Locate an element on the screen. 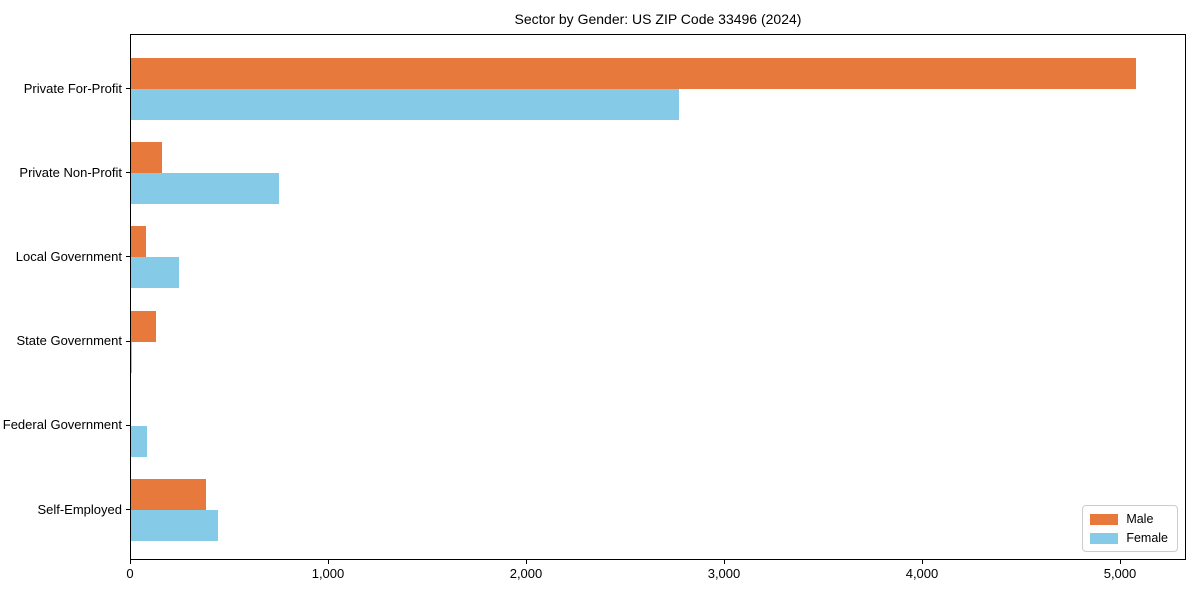 Image resolution: width=1200 pixels, height=600 pixels. y-tick-label-self-employed: Self-Employed is located at coordinates (79, 509).